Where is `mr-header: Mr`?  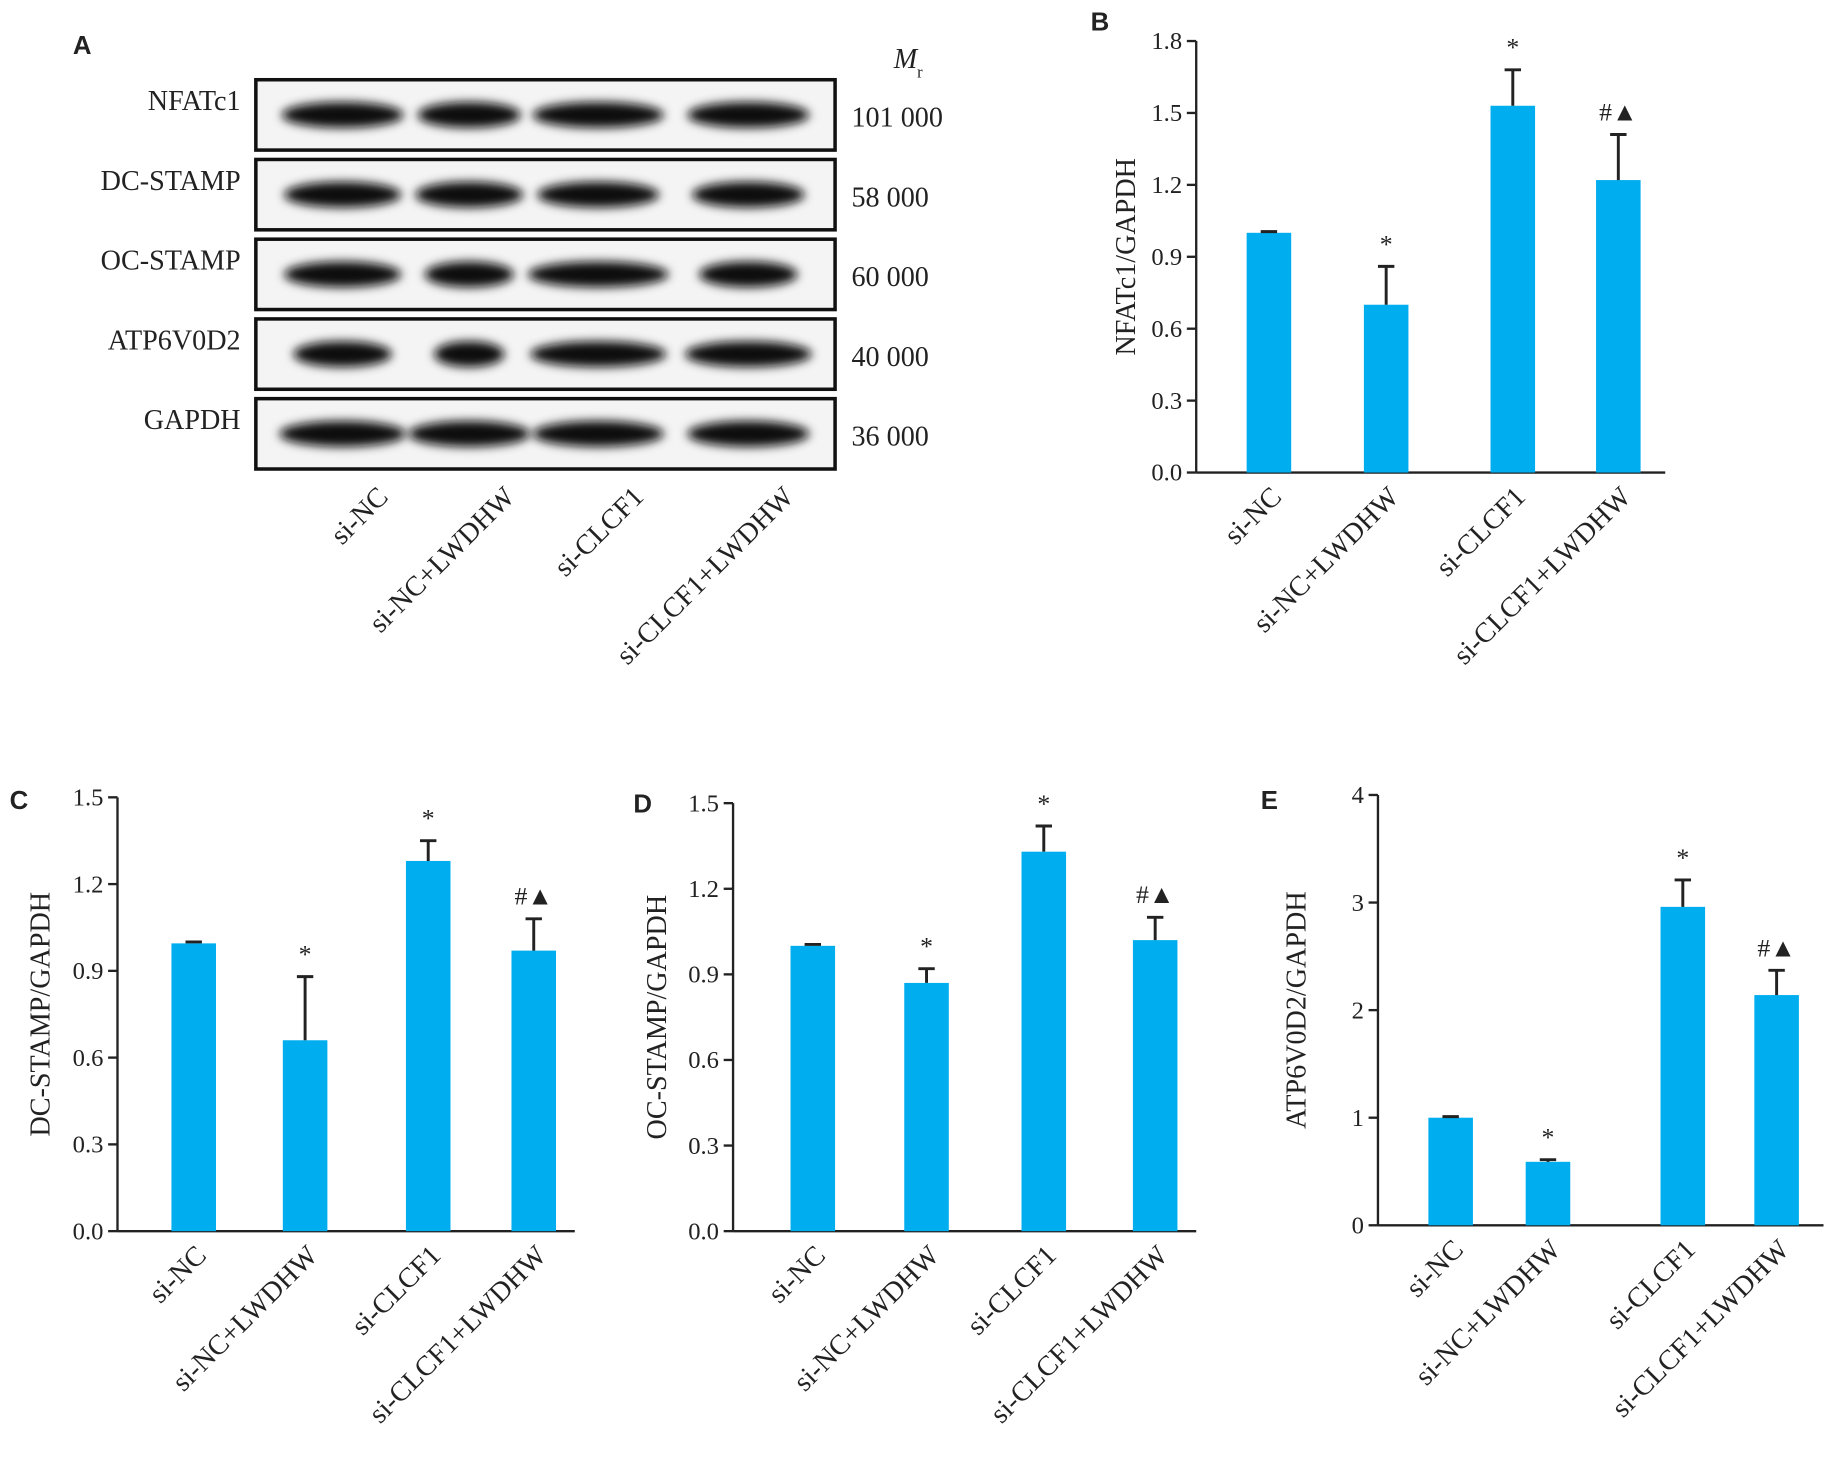
mr-header: Mr is located at coordinates (908, 62).